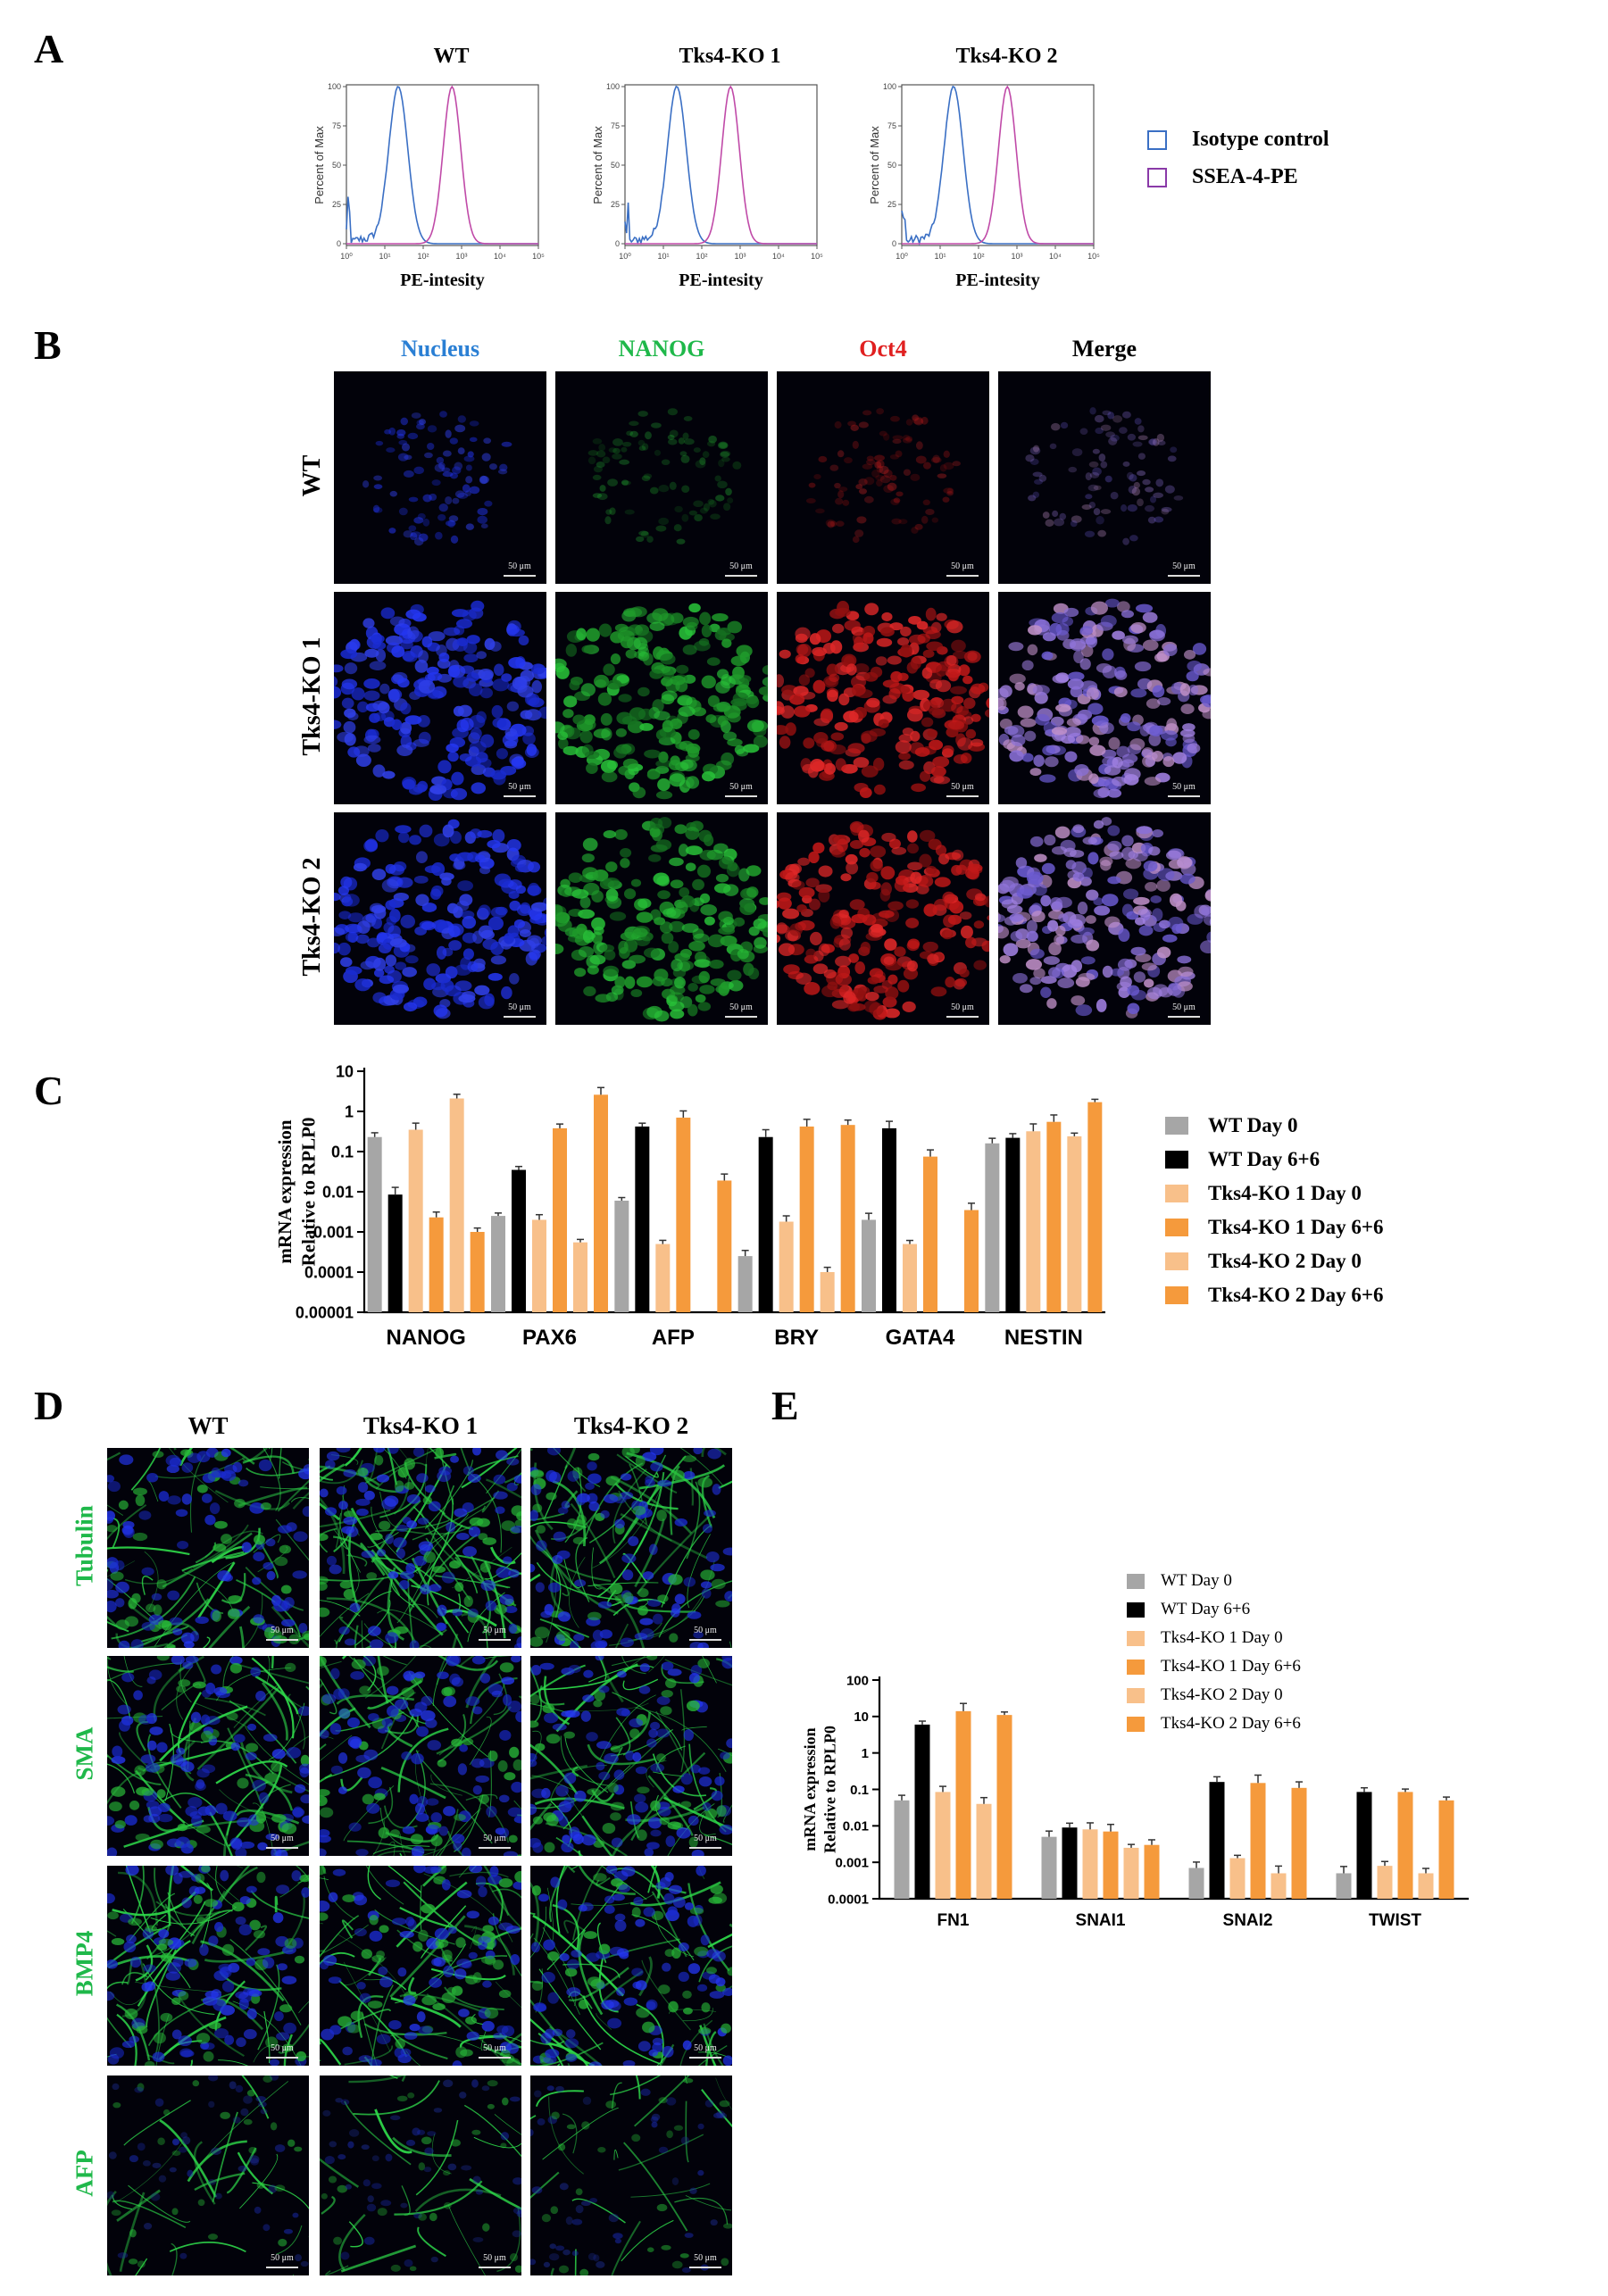 The width and height of the screenshot is (1608, 2296). What do you see at coordinates (1253, 1125) in the screenshot?
I see `legend-label: WT Day 0` at bounding box center [1253, 1125].